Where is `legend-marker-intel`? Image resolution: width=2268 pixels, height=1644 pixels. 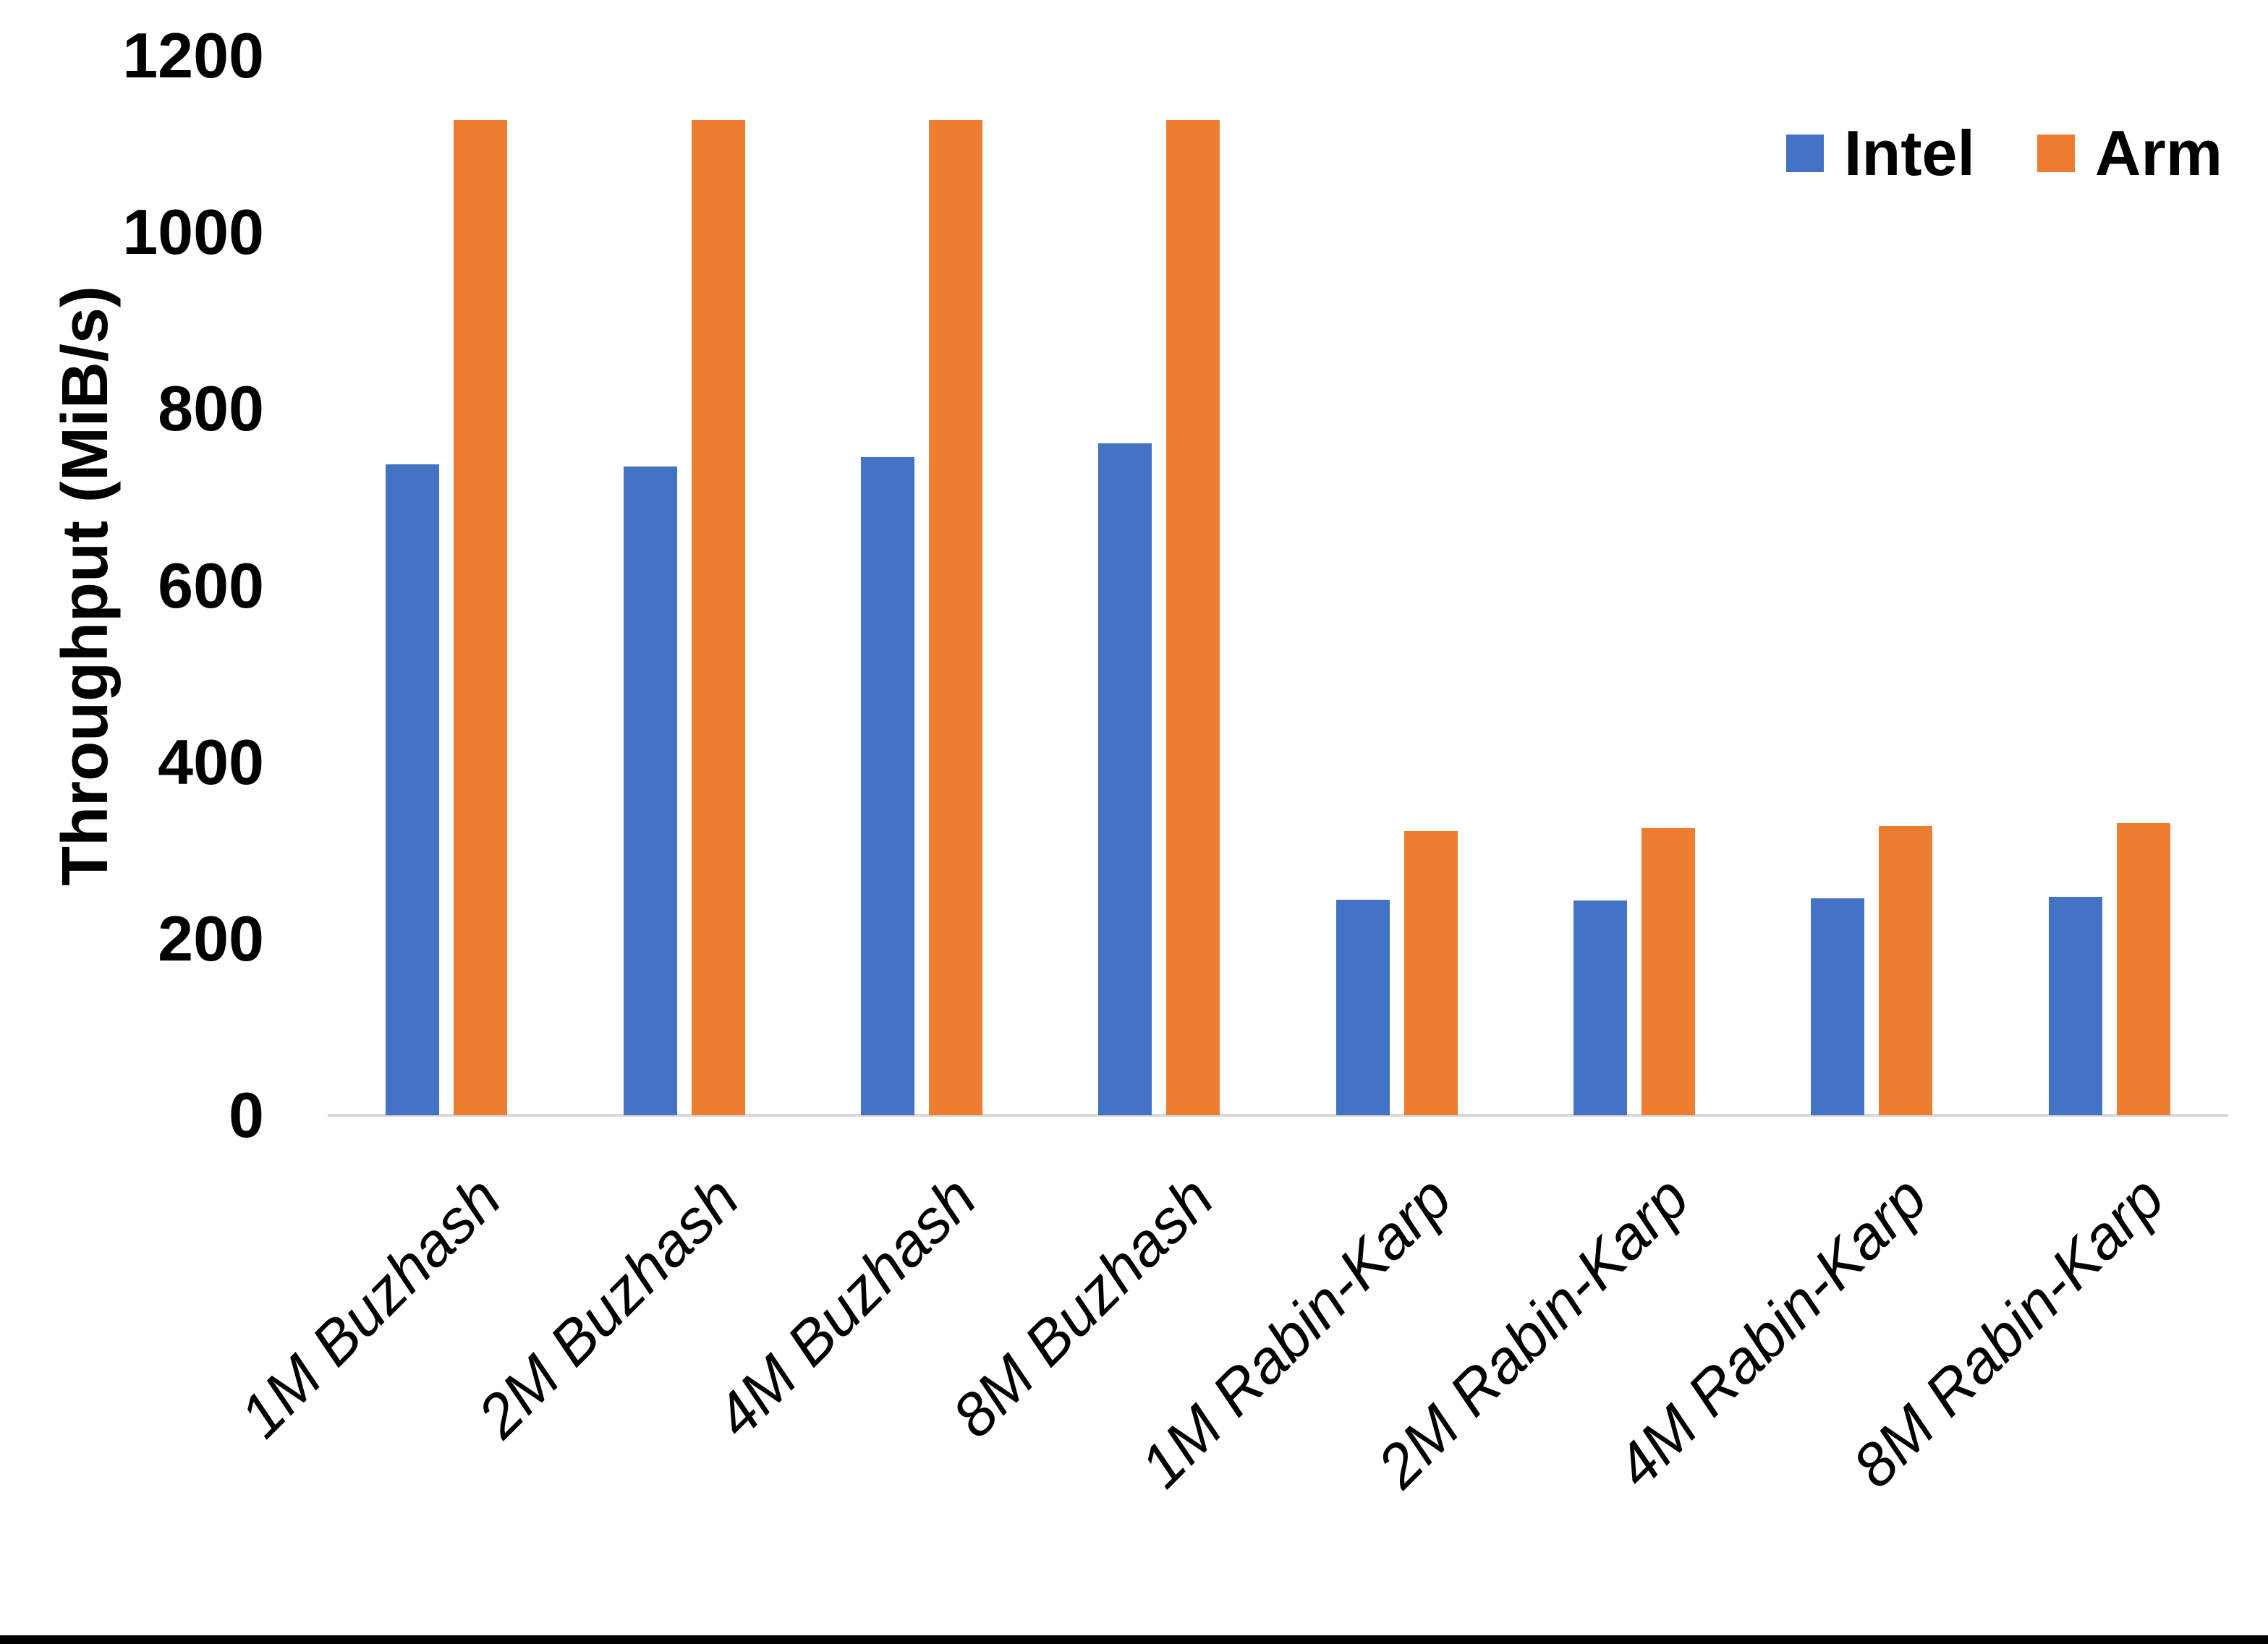 legend-marker-intel is located at coordinates (1805, 153).